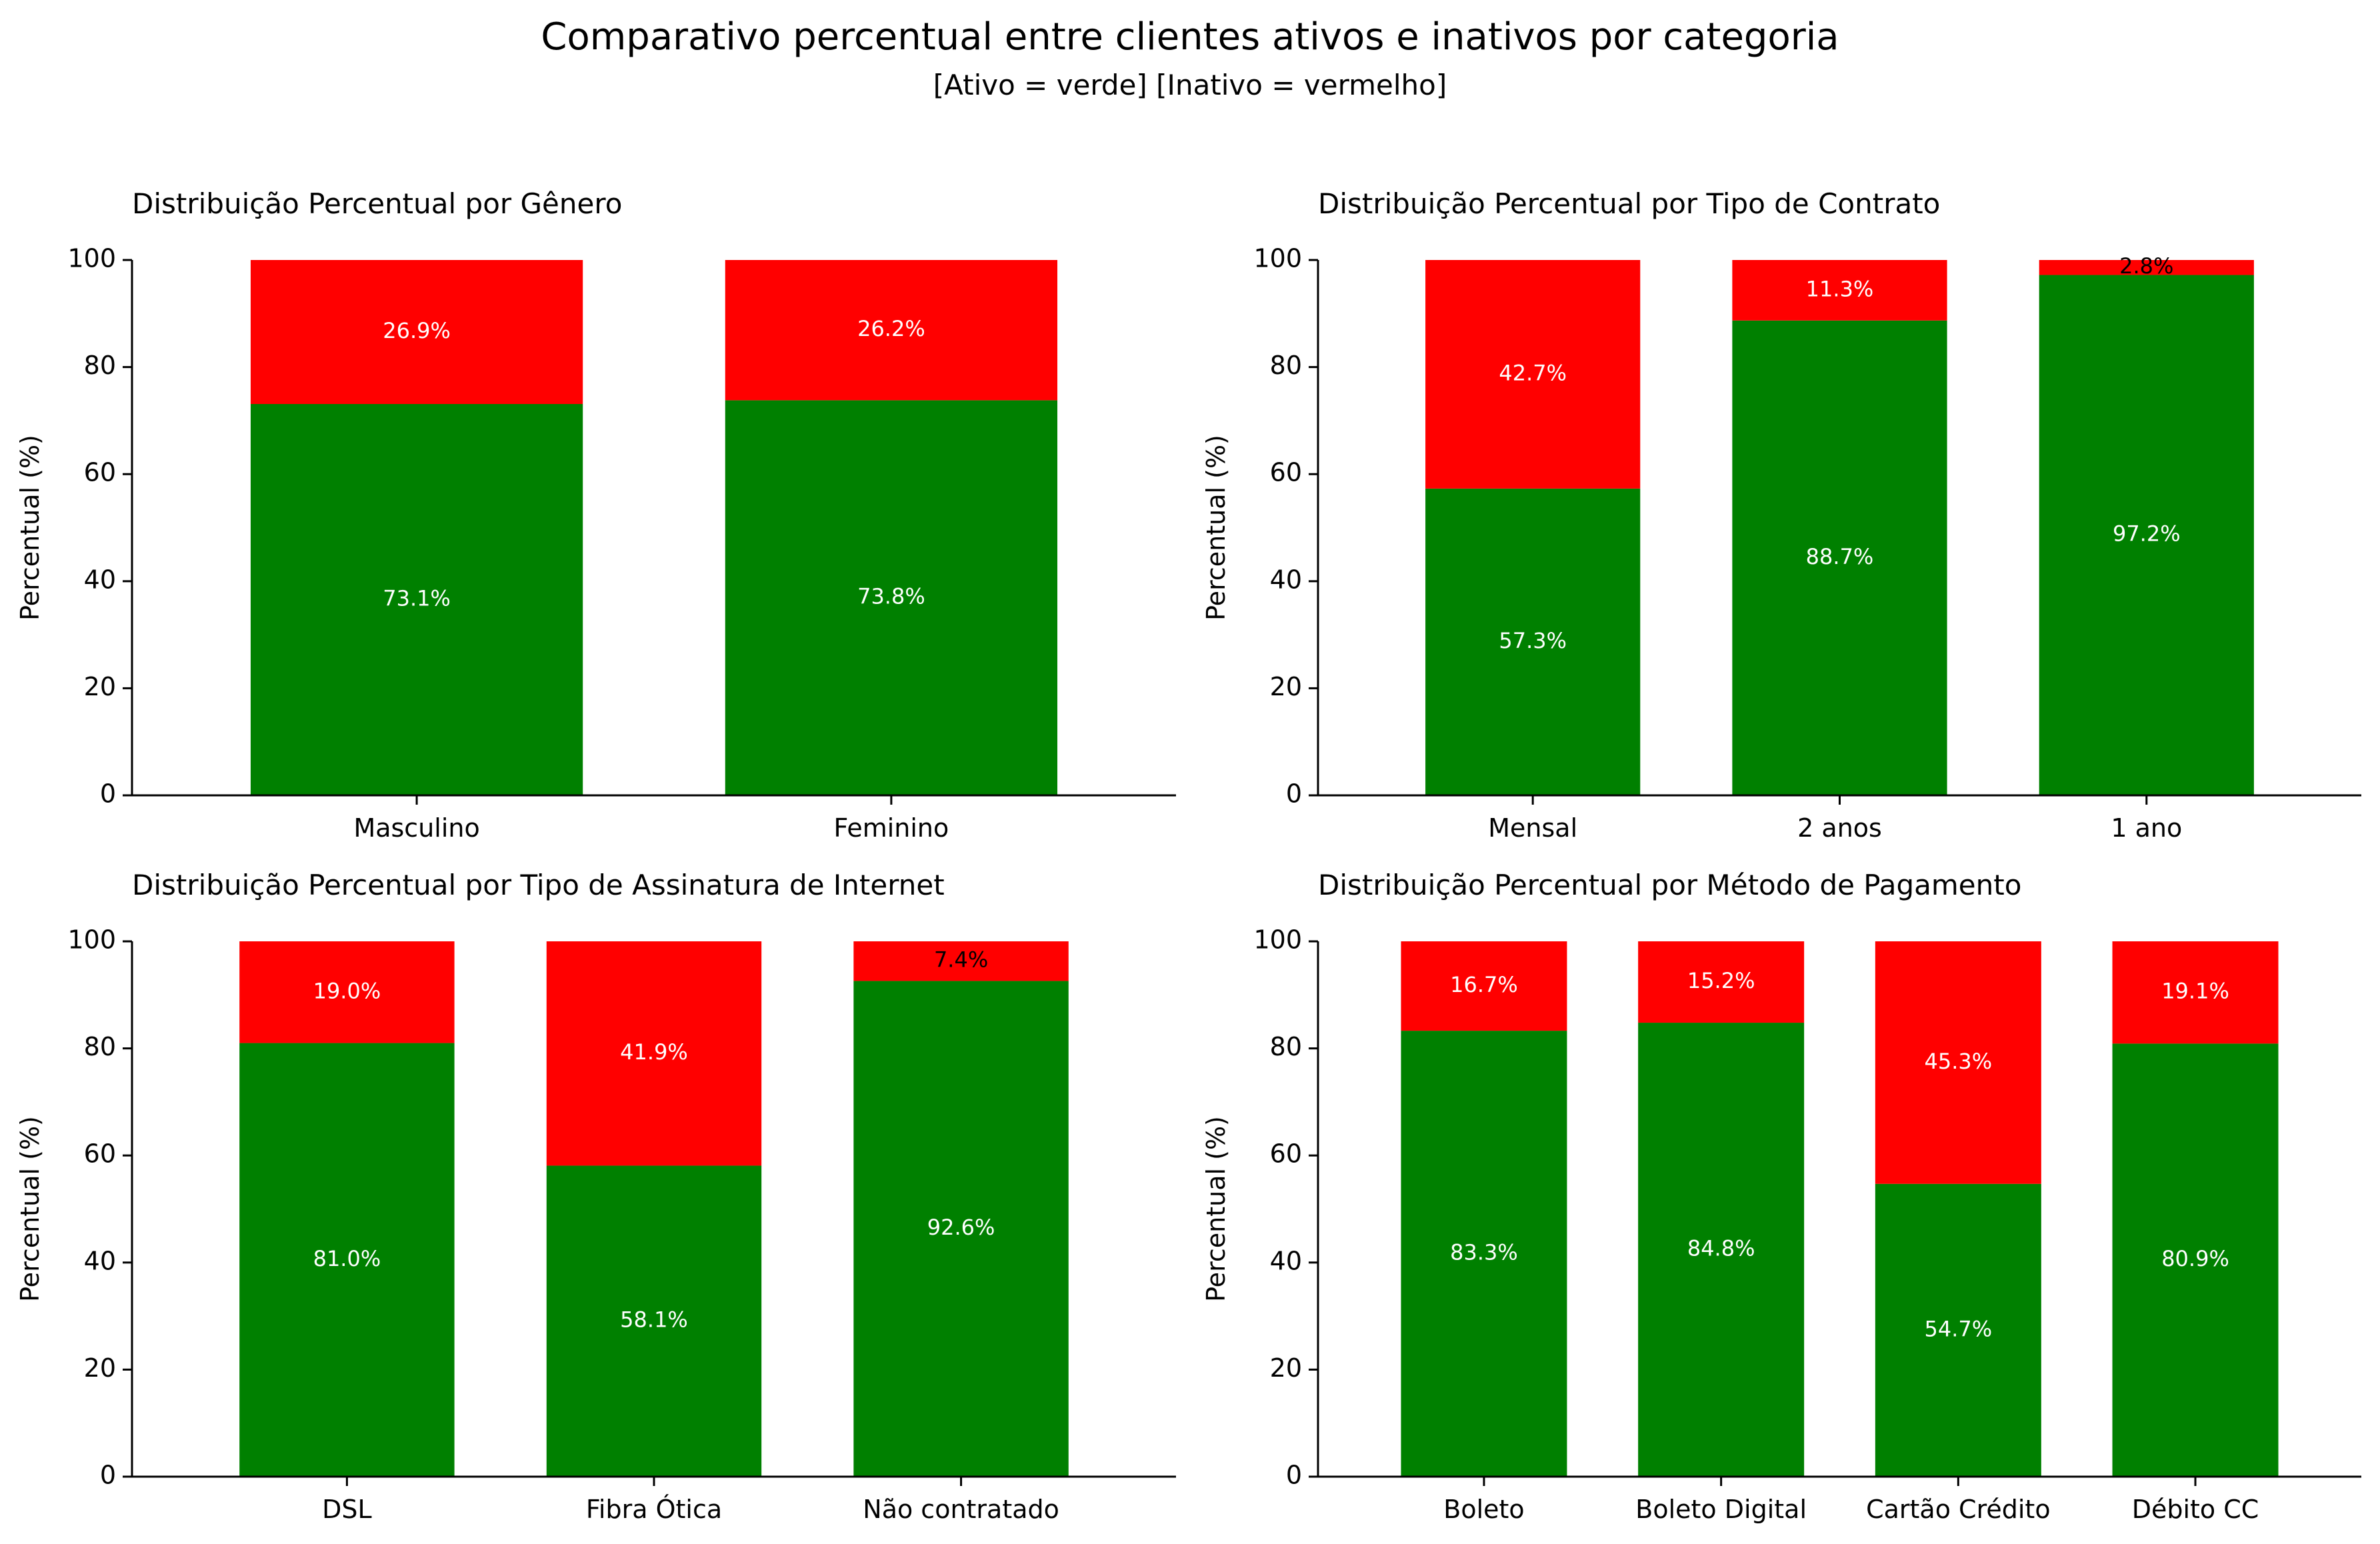 The height and width of the screenshot is (1544, 2380). What do you see at coordinates (2195, 1509) in the screenshot?
I see `x-tick-label: Débito CC` at bounding box center [2195, 1509].